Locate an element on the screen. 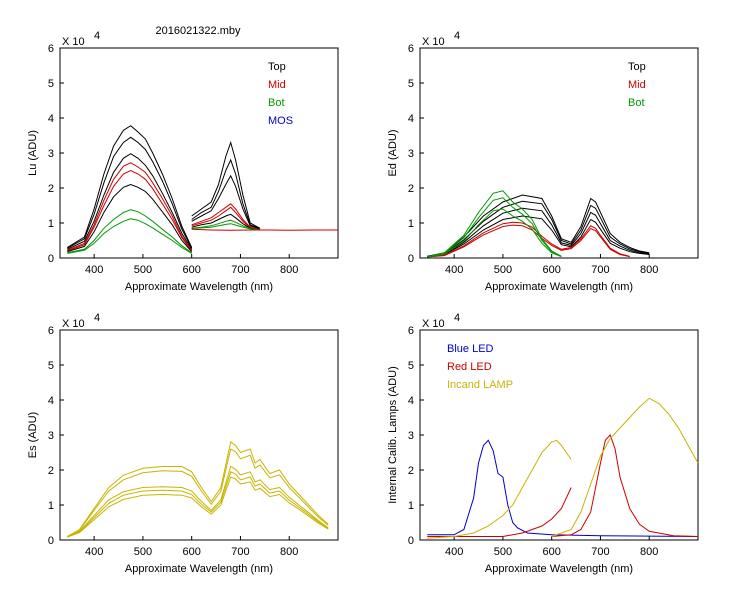  figure-title: 2016021322.mby is located at coordinates (198, 31).